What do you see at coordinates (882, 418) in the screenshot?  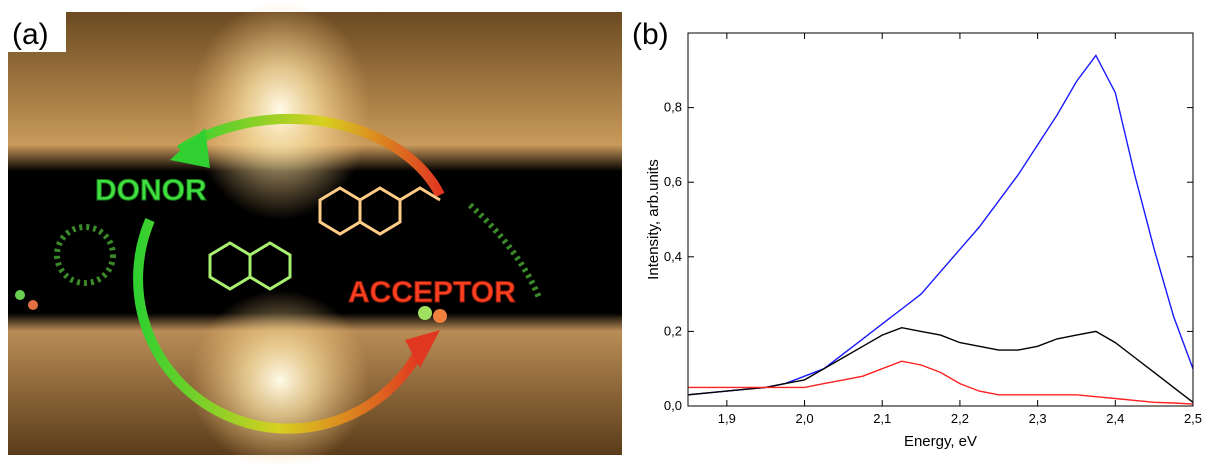 I see `x-tick-label: 2,1` at bounding box center [882, 418].